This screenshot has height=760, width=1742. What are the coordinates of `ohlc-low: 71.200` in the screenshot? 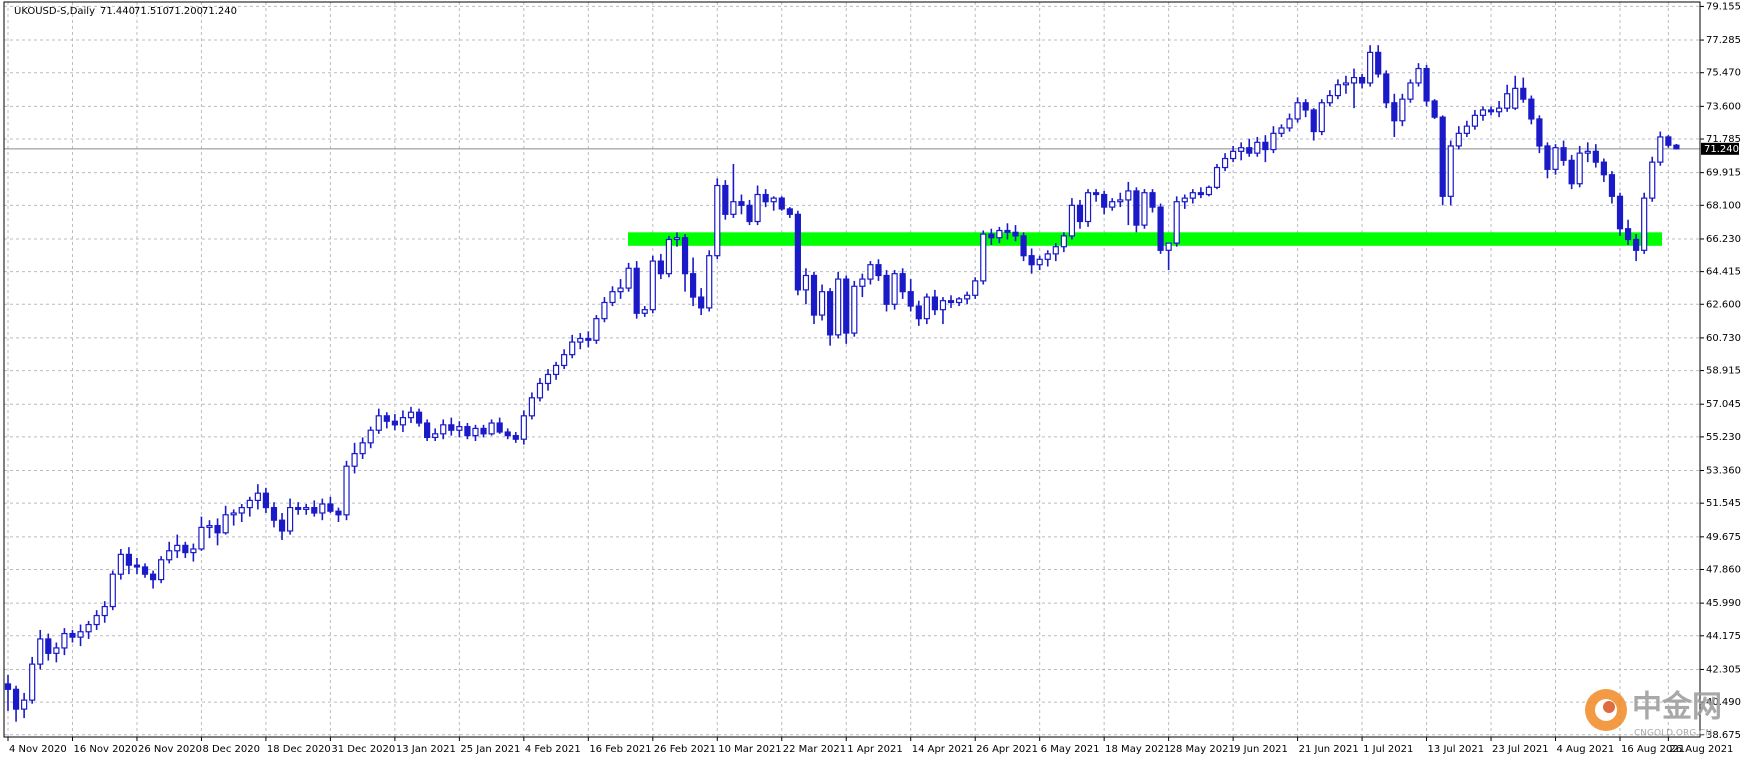 It's located at (185, 11).